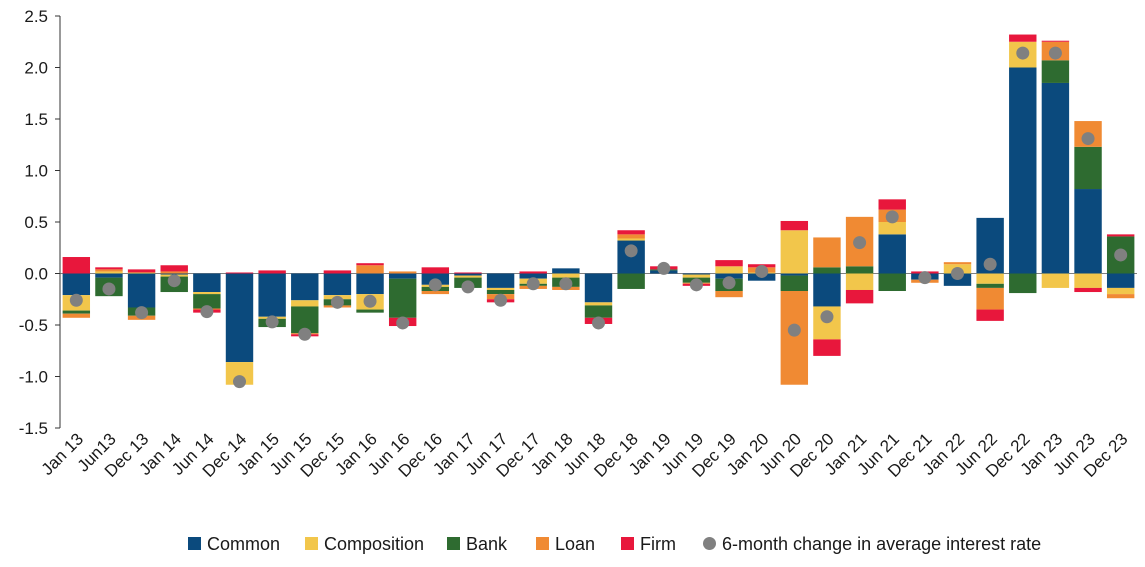 The image size is (1145, 567). Describe the element at coordinates (33, 377) in the screenshot. I see `y-tick-label: -1.0` at that location.